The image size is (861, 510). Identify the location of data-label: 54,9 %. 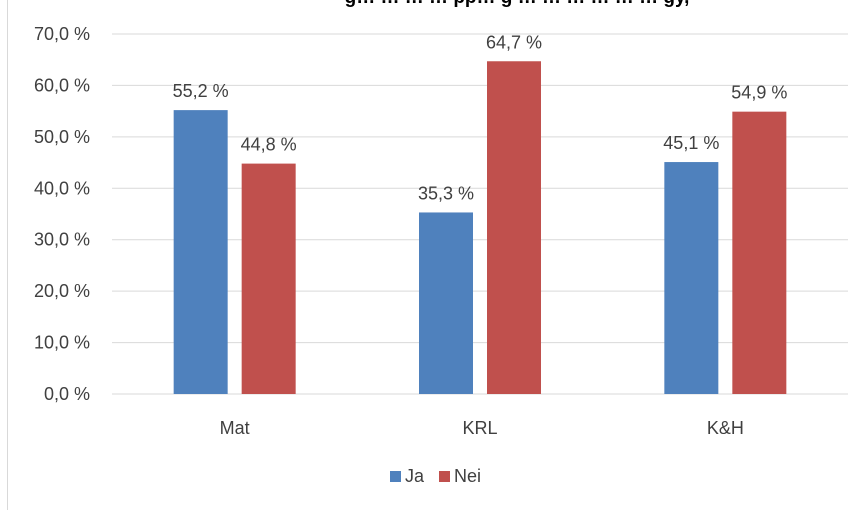
(759, 93).